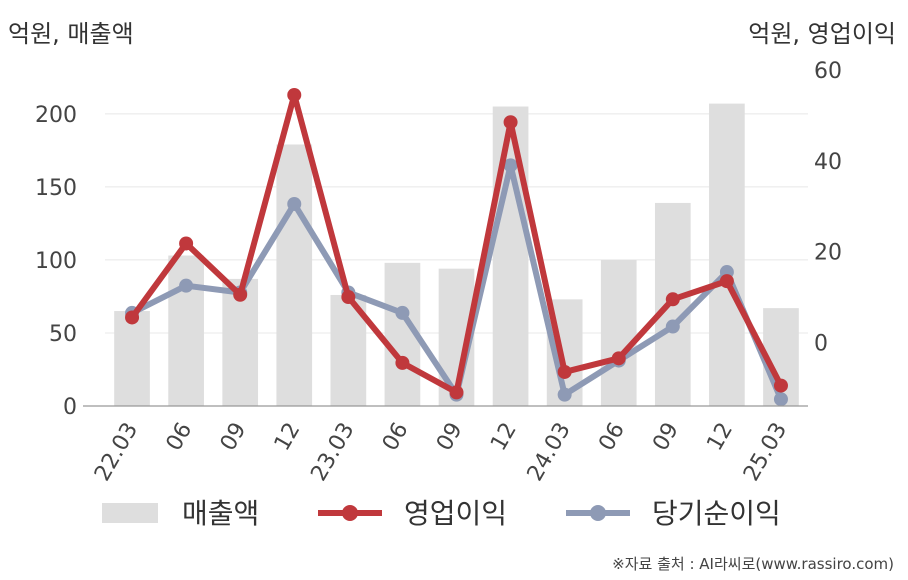 The height and width of the screenshot is (580, 908). Describe the element at coordinates (56, 188) in the screenshot. I see `left-tick-label: 150` at that location.